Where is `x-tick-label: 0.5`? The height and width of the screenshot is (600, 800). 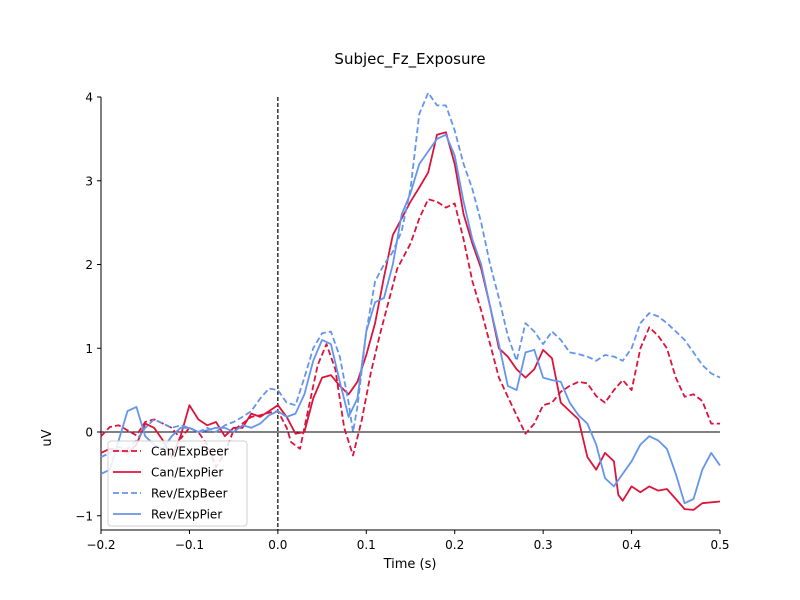 x-tick-label: 0.5 is located at coordinates (719, 545).